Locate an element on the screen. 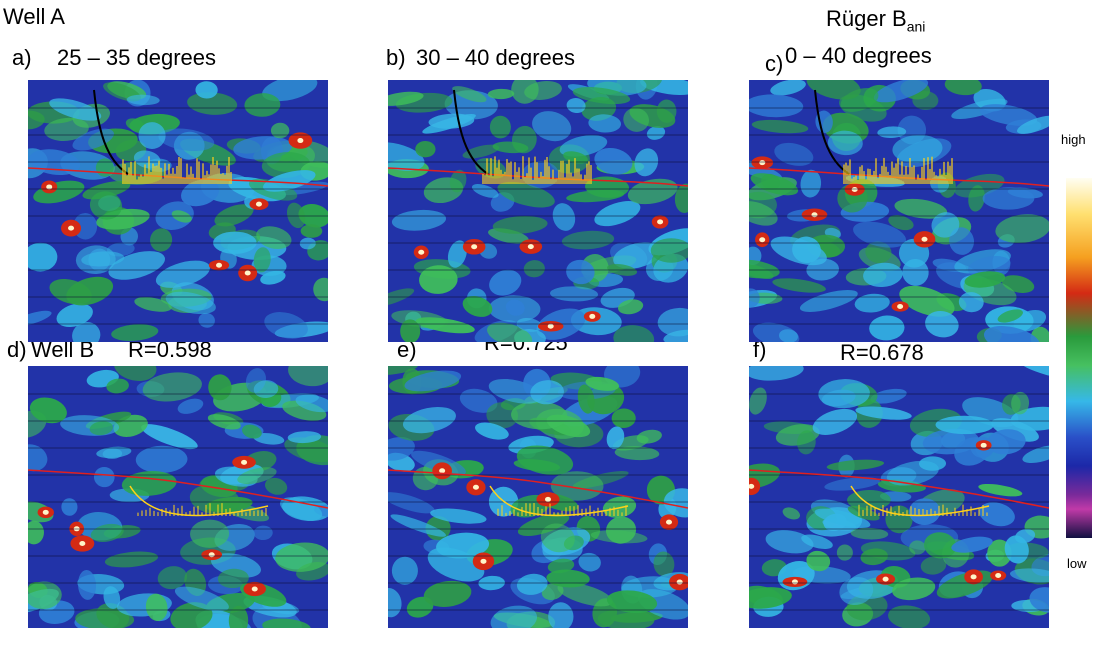  panel-d-r-value: R=0.598 is located at coordinates (170, 349).